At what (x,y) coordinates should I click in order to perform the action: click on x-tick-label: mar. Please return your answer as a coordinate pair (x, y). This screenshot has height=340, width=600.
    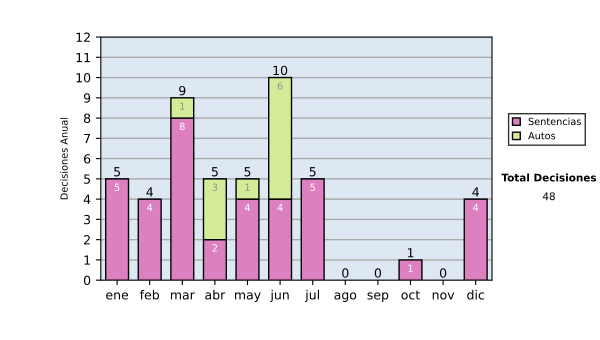
    Looking at the image, I should click on (182, 296).